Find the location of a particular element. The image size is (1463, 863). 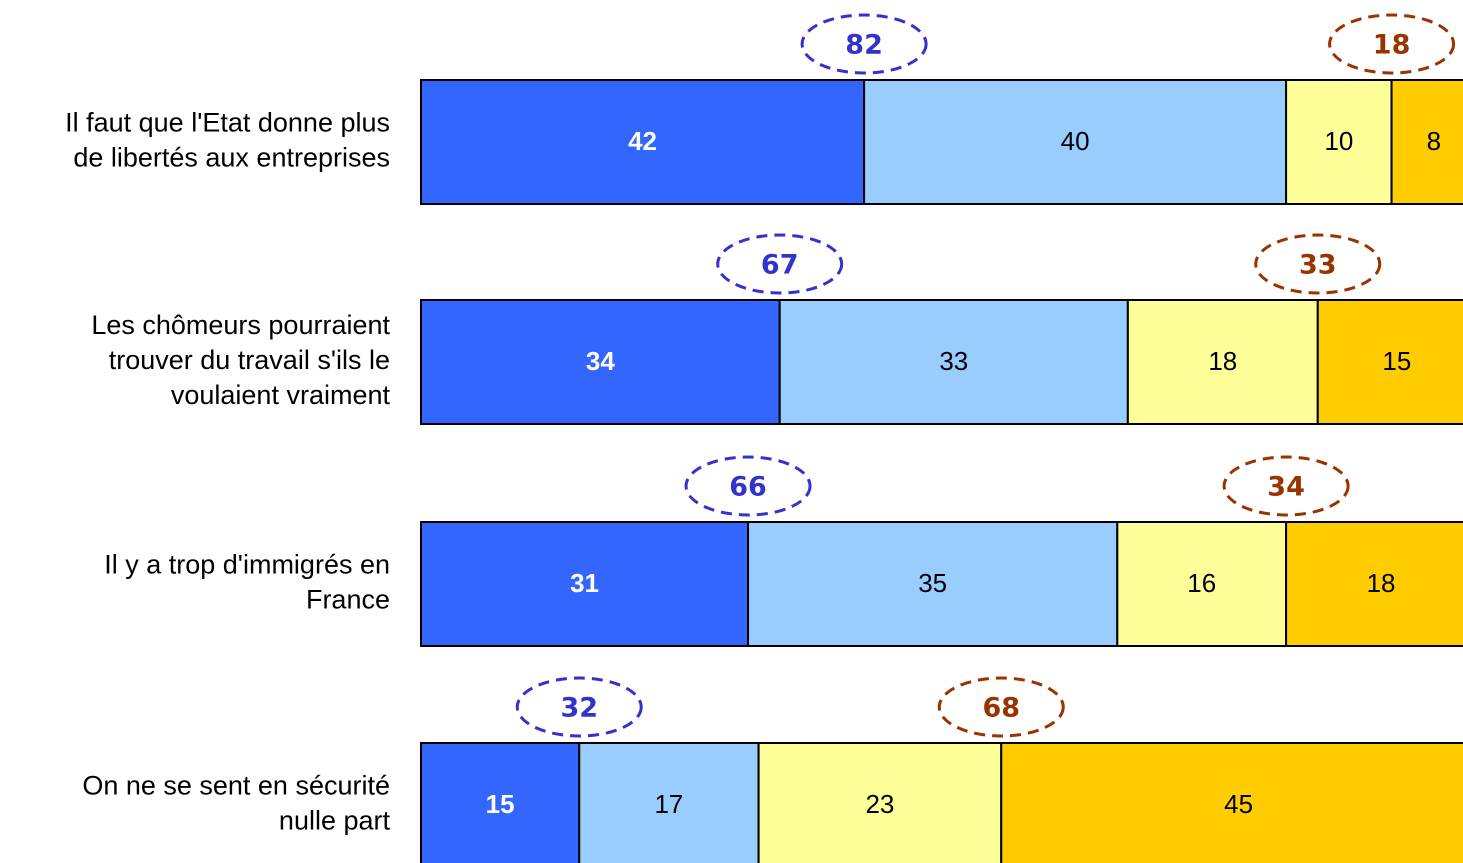

agree-total-label: 66 is located at coordinates (748, 487).